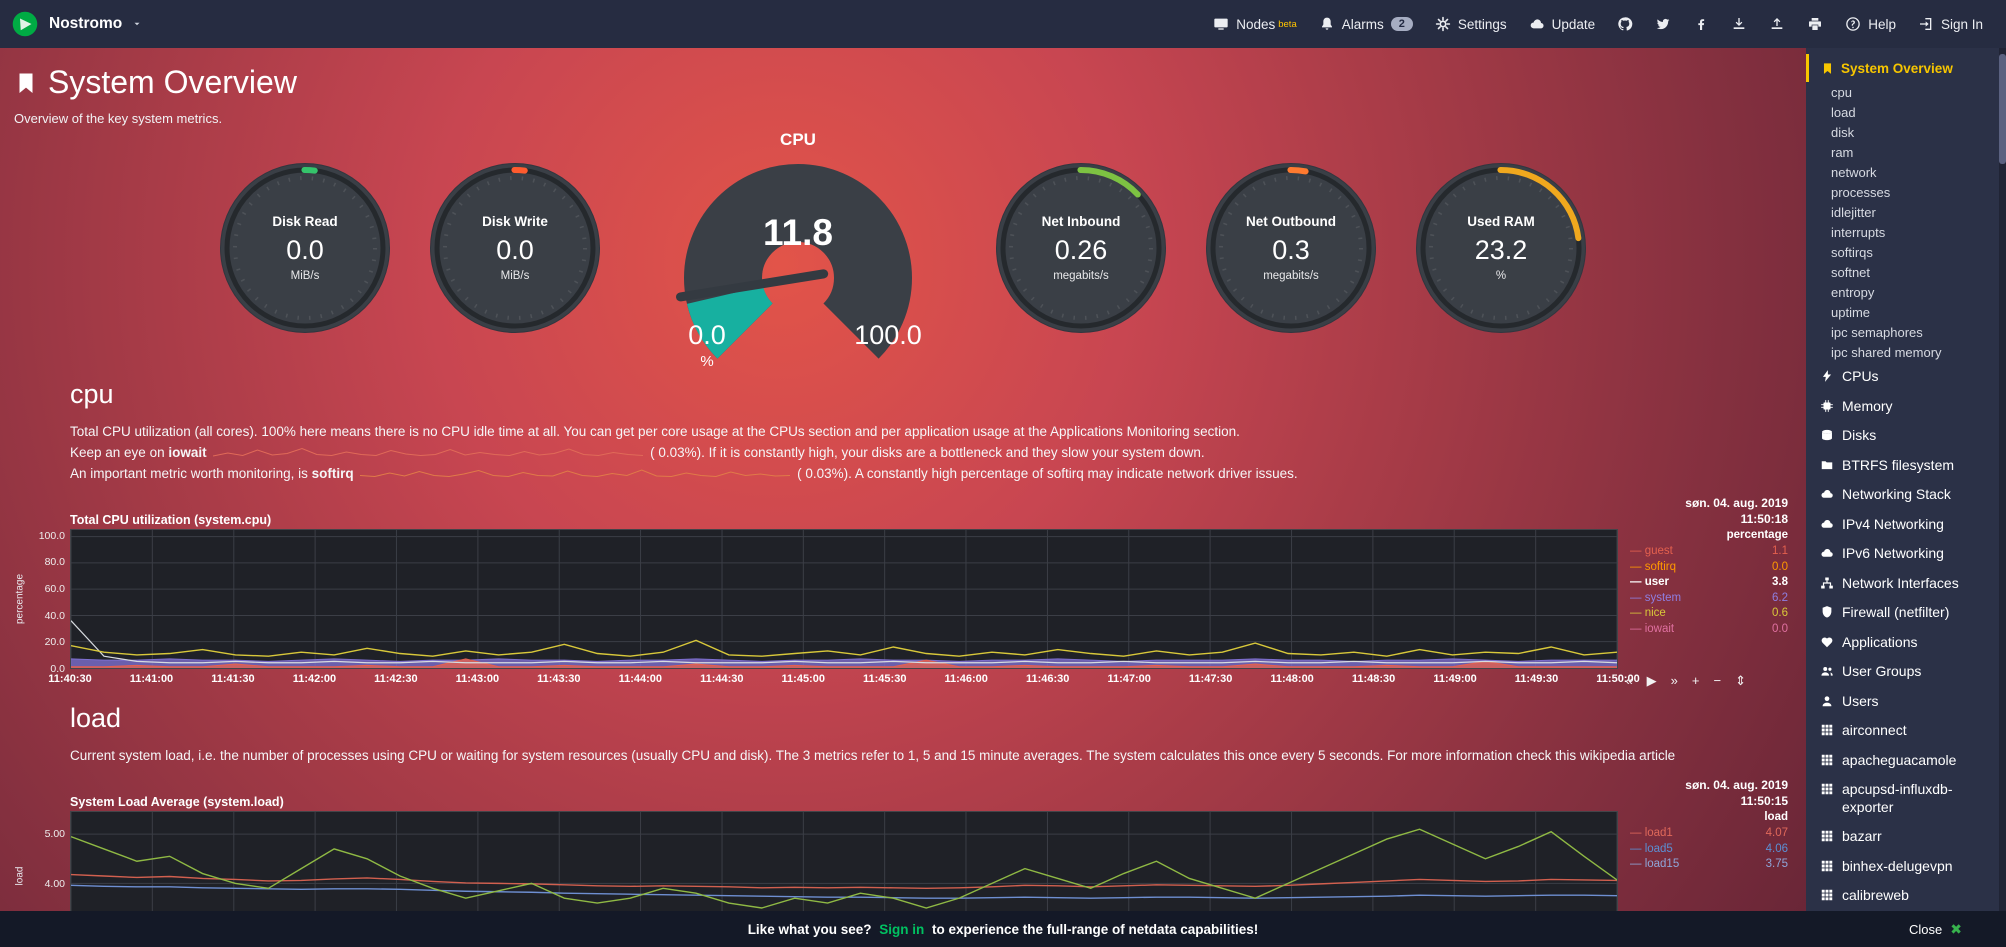 This screenshot has height=947, width=2006. I want to click on brand-menu: Nostromo, so click(76, 24).